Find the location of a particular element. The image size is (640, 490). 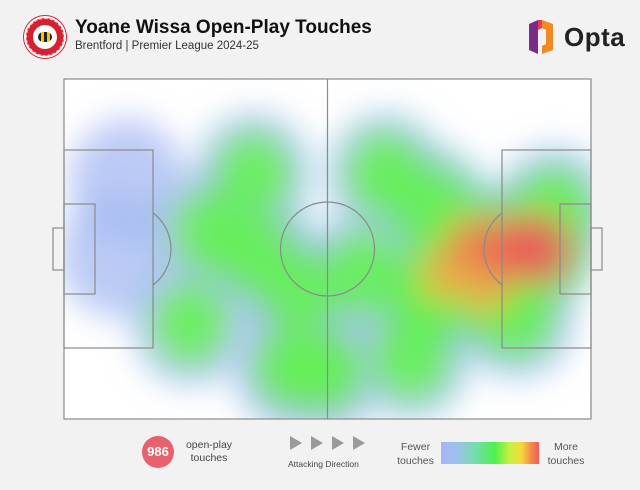

touch-count-badge: 986 is located at coordinates (158, 452).